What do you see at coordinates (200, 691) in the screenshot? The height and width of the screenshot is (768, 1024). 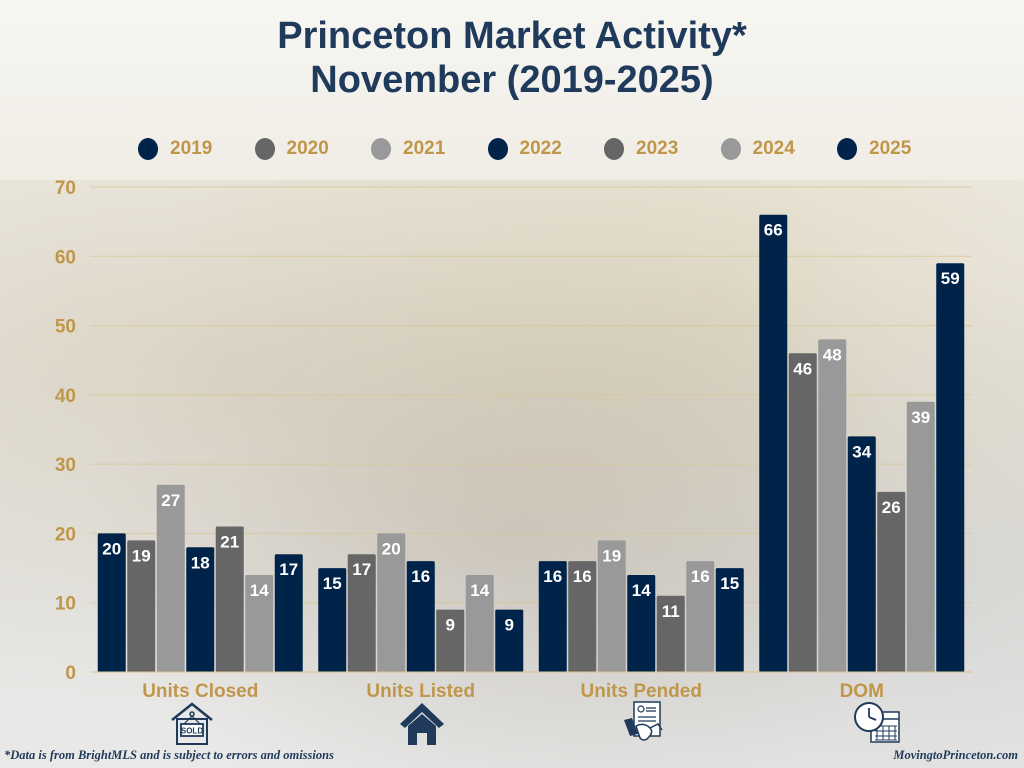 I see `x-category-label: Units Closed` at bounding box center [200, 691].